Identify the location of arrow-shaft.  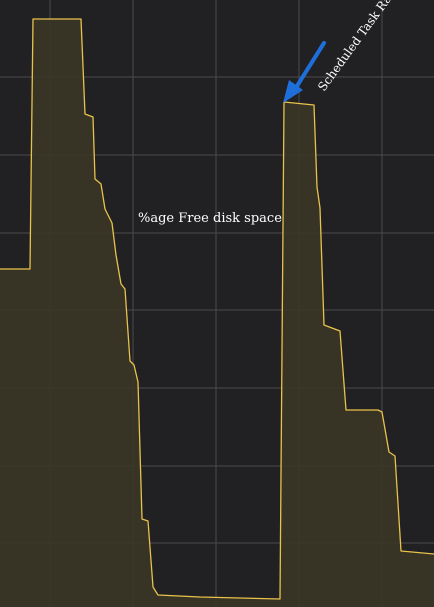
(310, 64).